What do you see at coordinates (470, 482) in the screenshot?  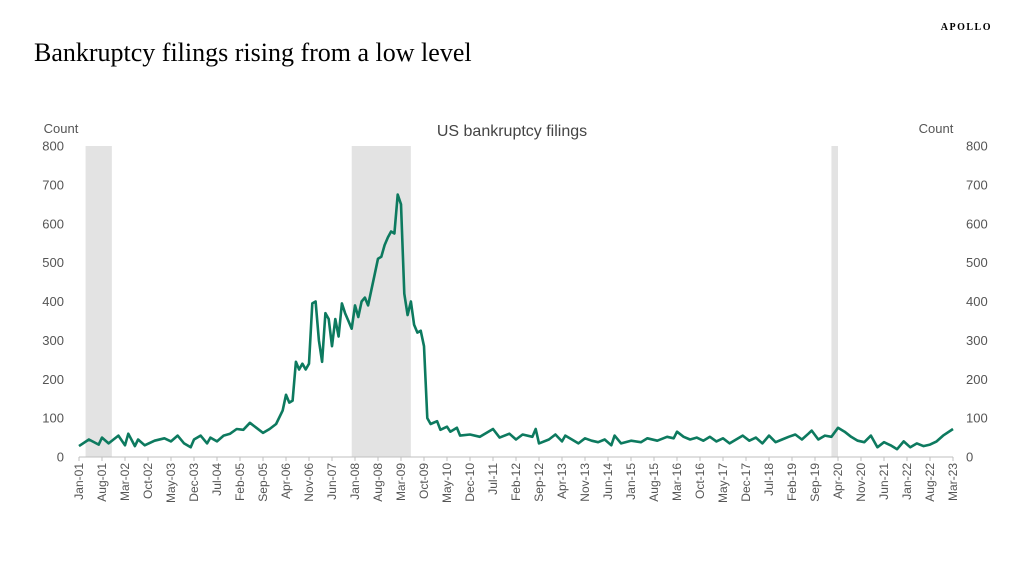 I see `x-tick-label: Dec-10` at bounding box center [470, 482].